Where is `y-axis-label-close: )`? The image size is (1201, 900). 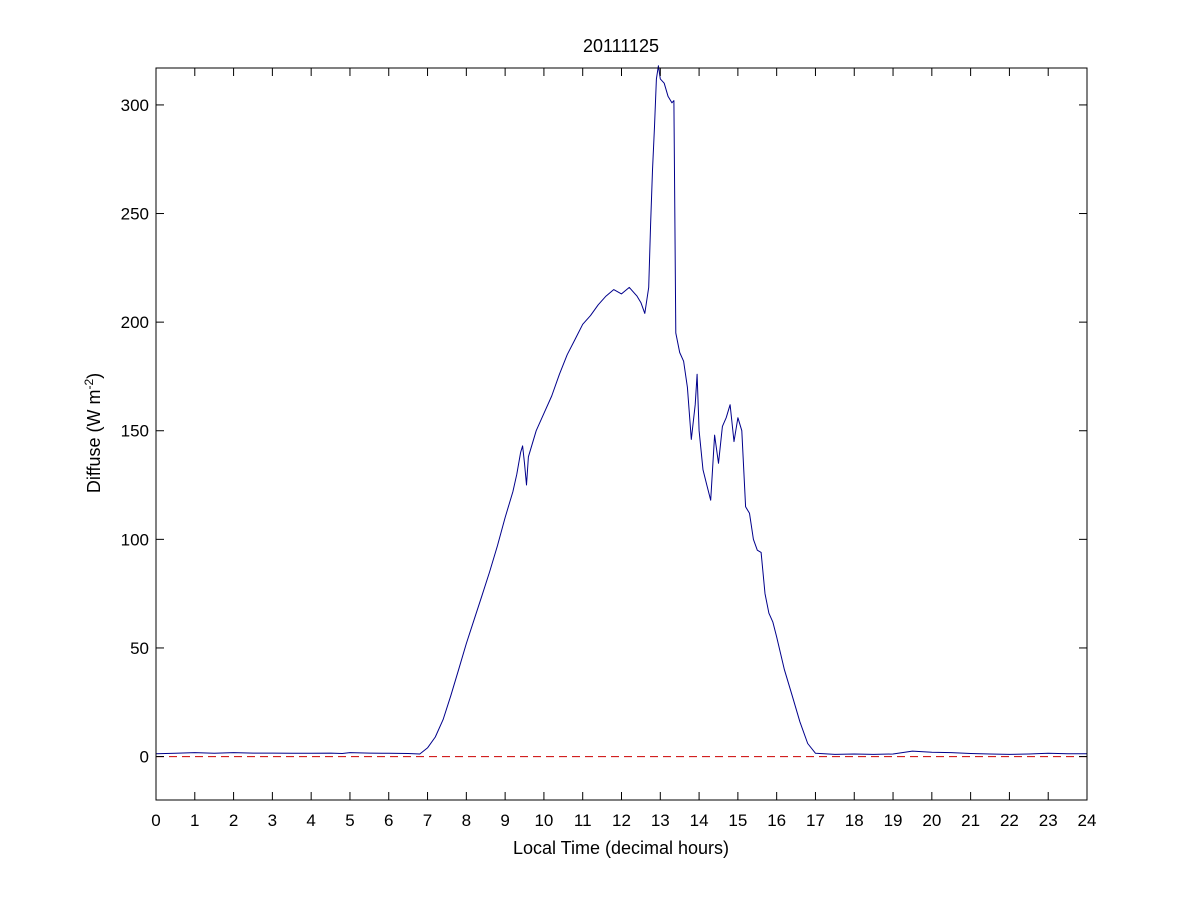
y-axis-label-close: ) is located at coordinates (94, 376).